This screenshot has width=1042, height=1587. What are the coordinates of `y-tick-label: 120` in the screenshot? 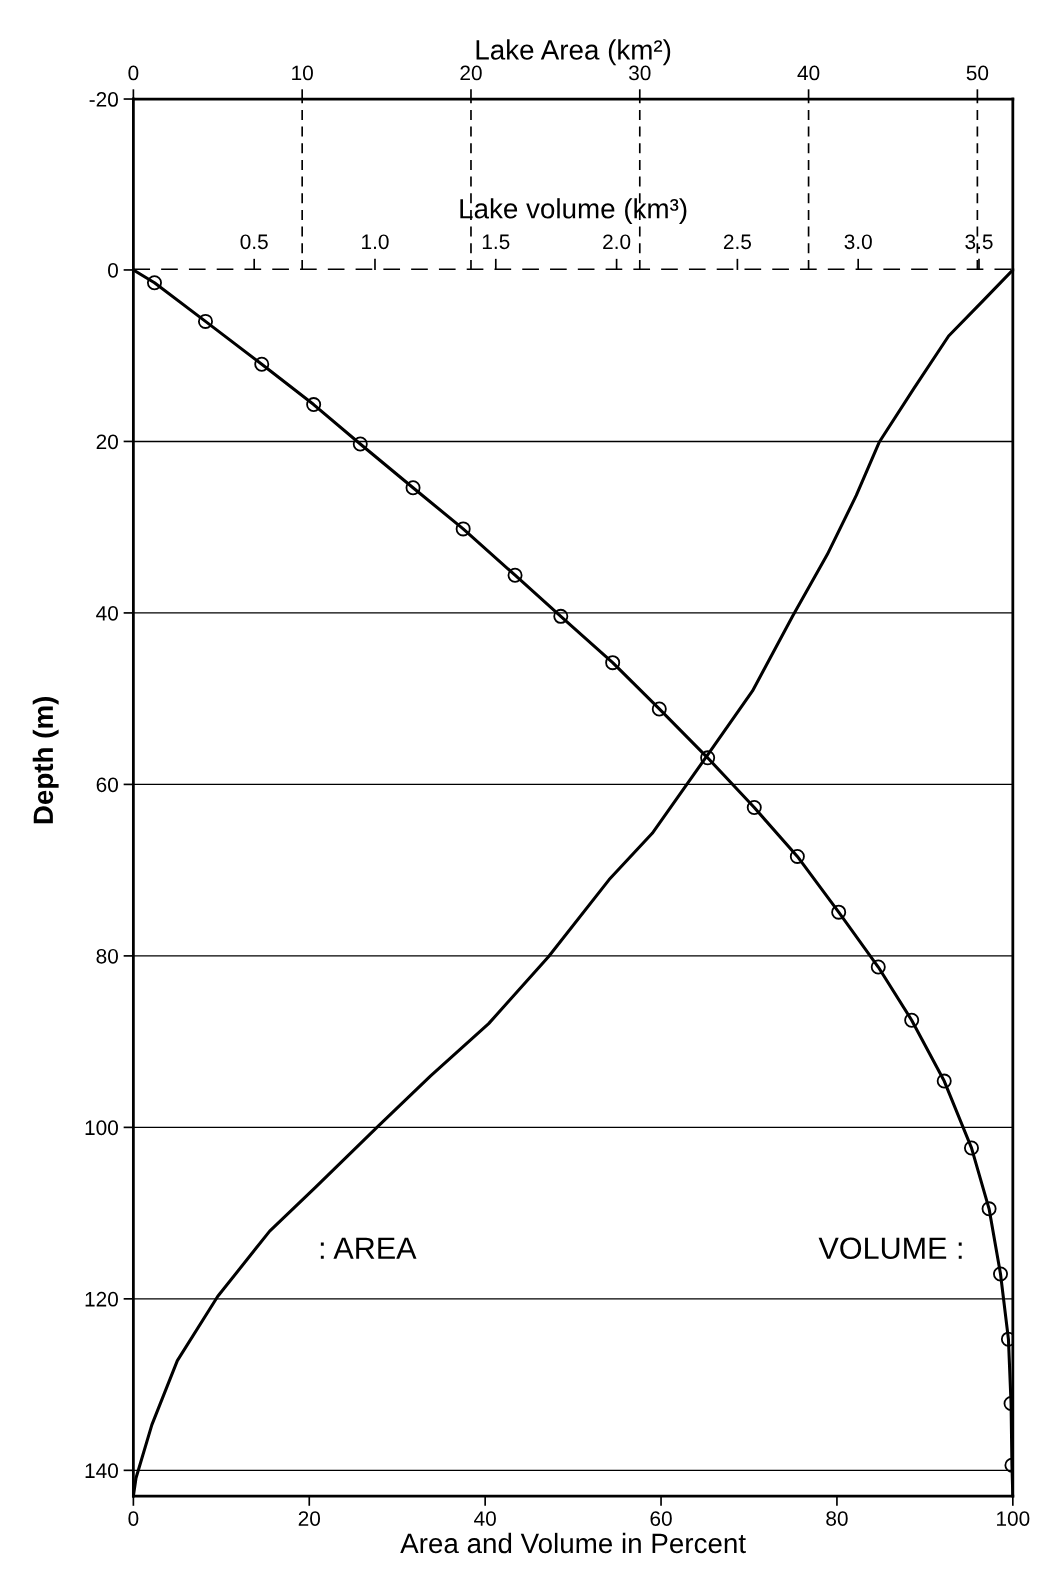 It's located at (101, 1299).